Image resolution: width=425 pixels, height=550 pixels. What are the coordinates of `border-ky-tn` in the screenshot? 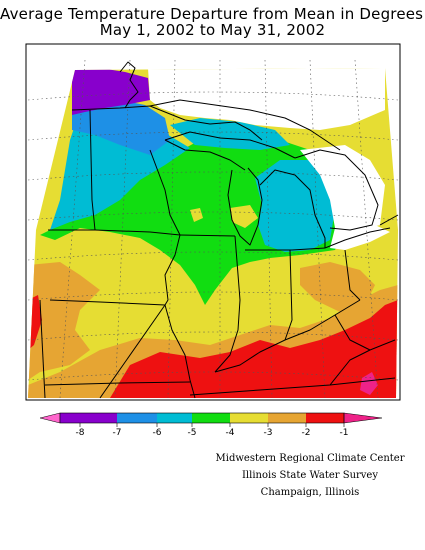 It's located at (292, 386).